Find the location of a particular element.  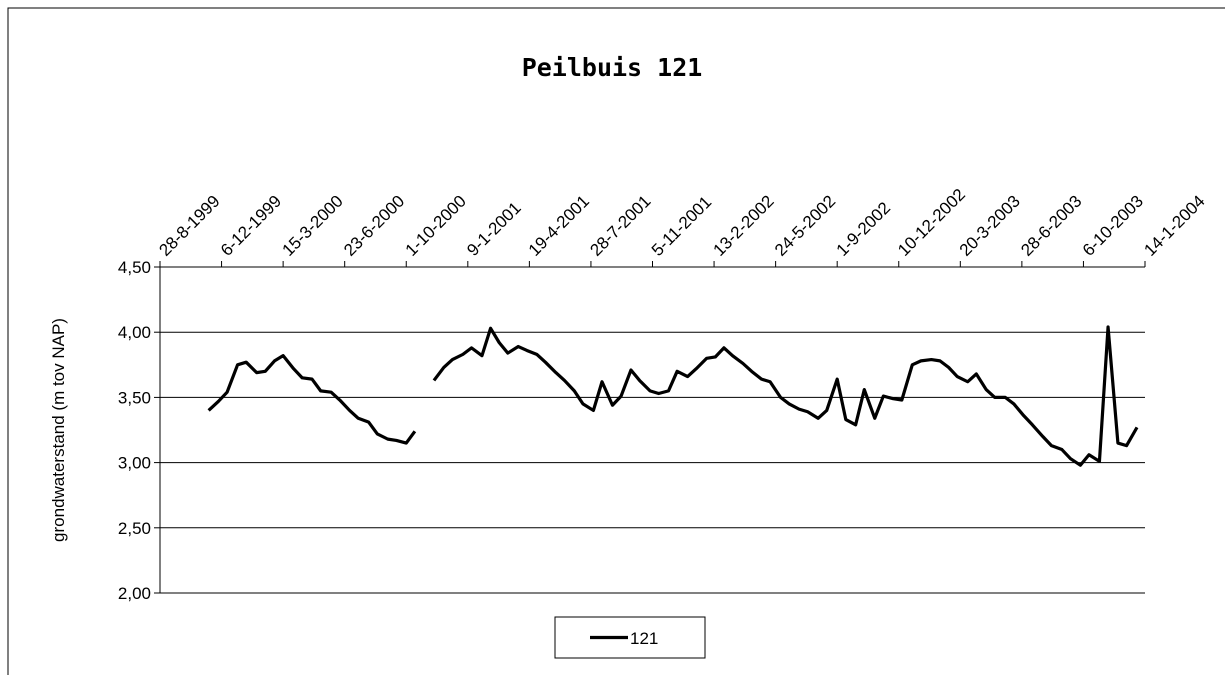

y-tick-label: 4,00 is located at coordinates (134, 332).